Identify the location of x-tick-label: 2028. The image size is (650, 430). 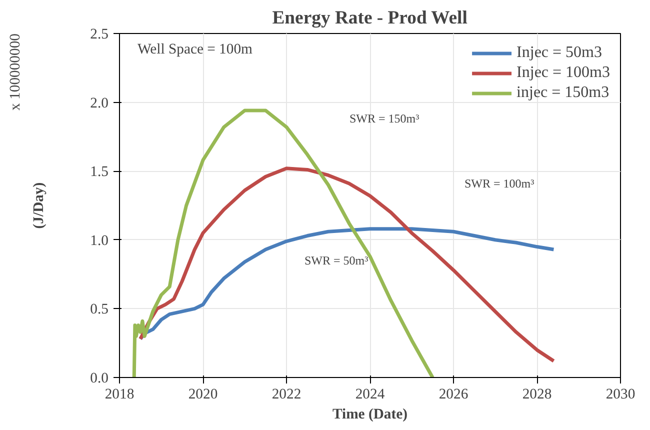
(537, 394).